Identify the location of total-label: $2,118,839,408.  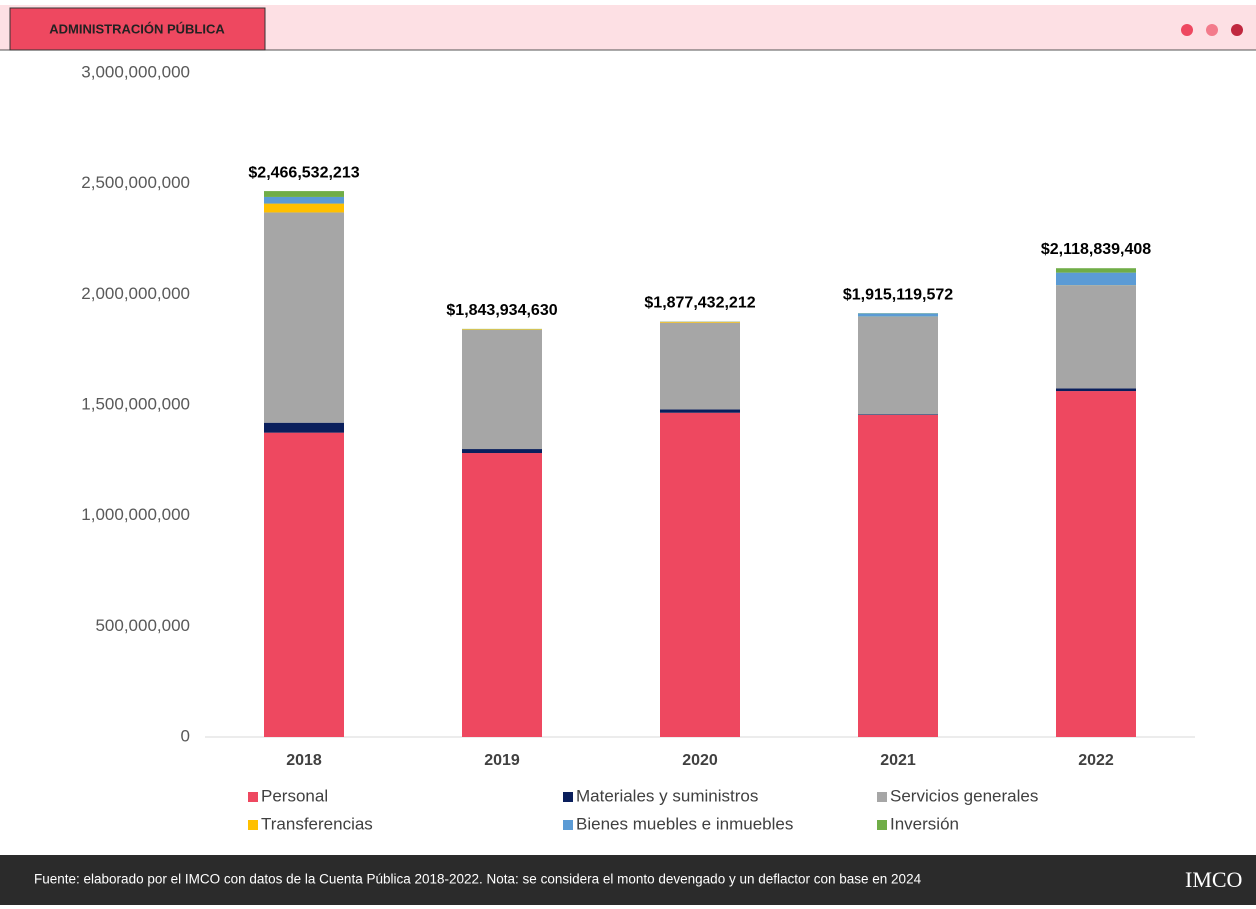
(1096, 249).